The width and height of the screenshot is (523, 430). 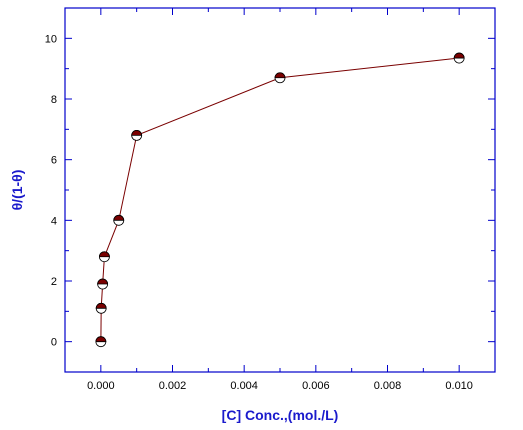 What do you see at coordinates (244, 386) in the screenshot?
I see `x-tick-label: 0.004` at bounding box center [244, 386].